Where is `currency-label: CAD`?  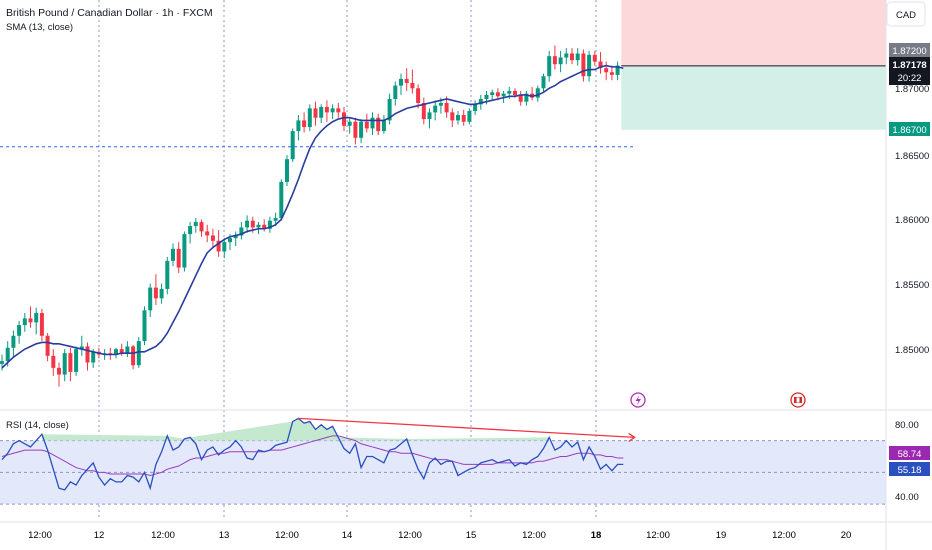
currency-label: CAD is located at coordinates (906, 15).